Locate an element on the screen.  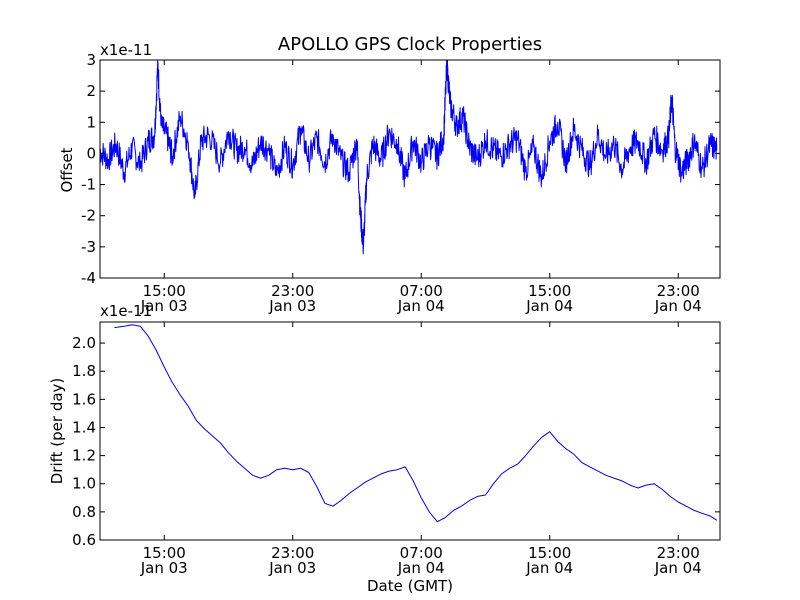
offset-ytick-label: -3 is located at coordinates (88, 247).